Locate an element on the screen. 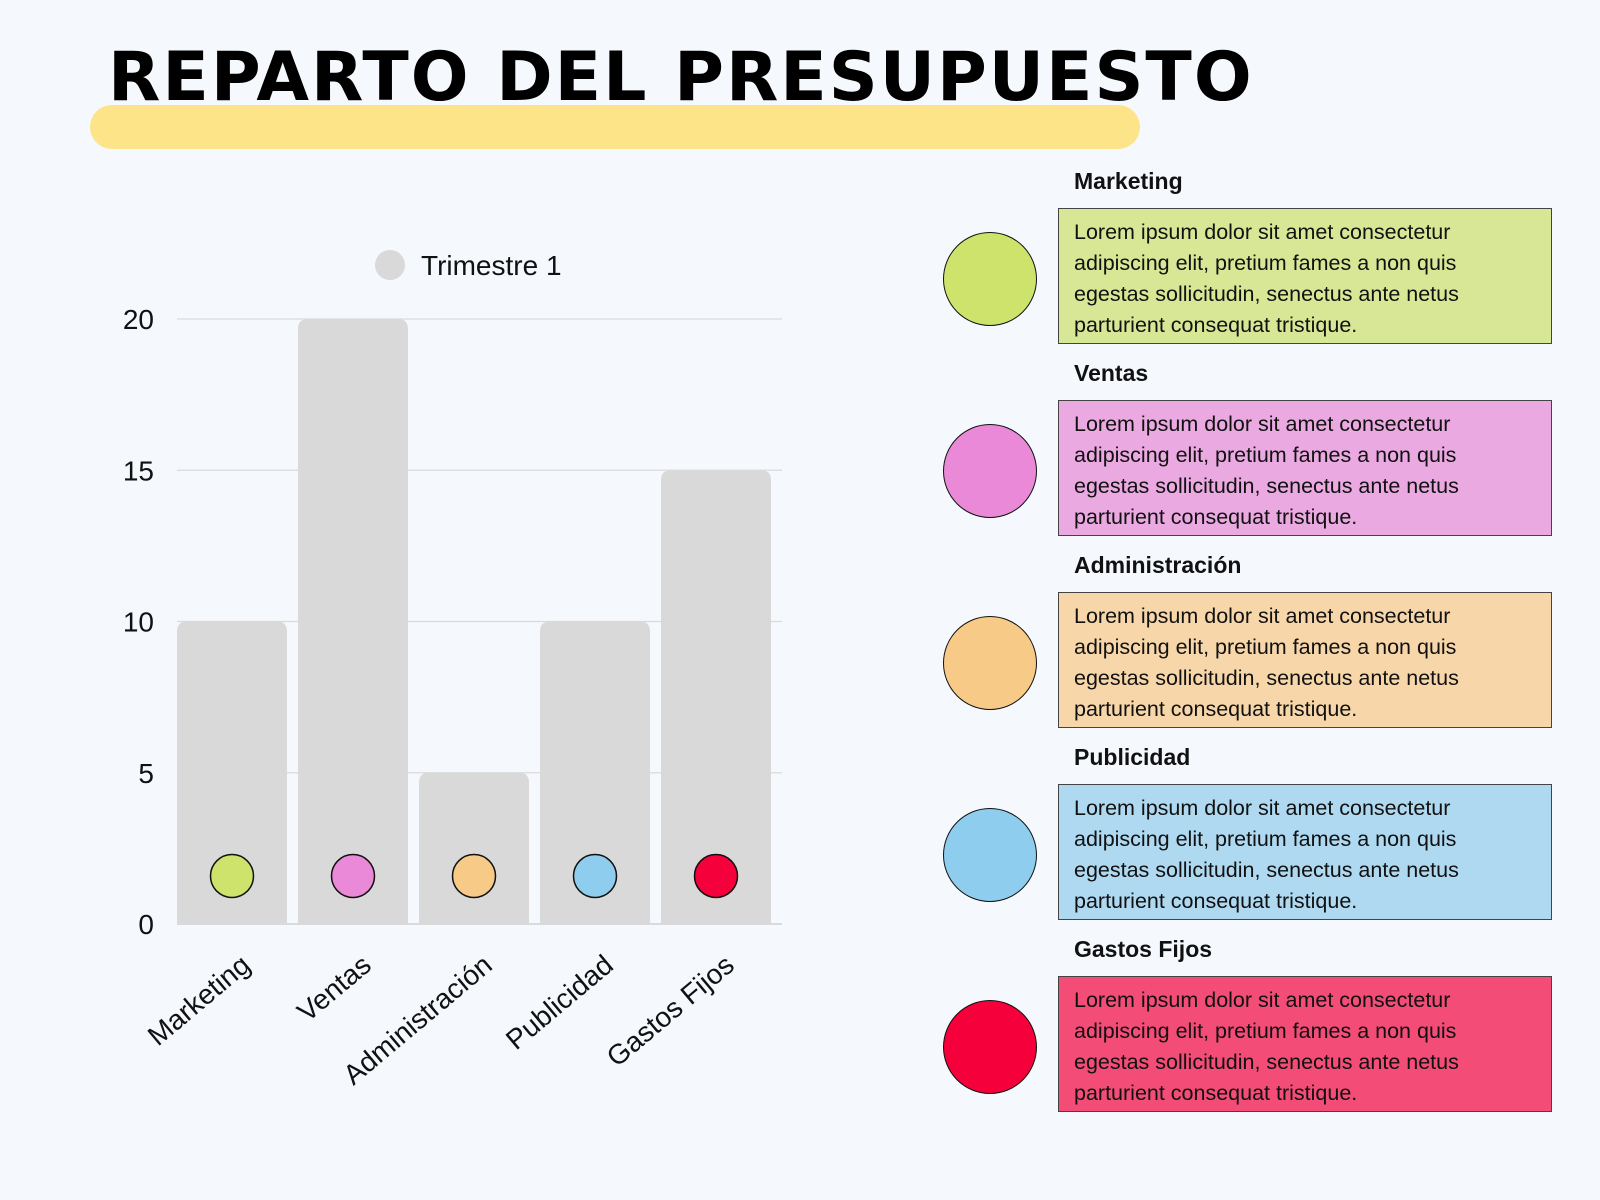 Image resolution: width=1600 pixels, height=1200 pixels. bar-administración is located at coordinates (474, 848).